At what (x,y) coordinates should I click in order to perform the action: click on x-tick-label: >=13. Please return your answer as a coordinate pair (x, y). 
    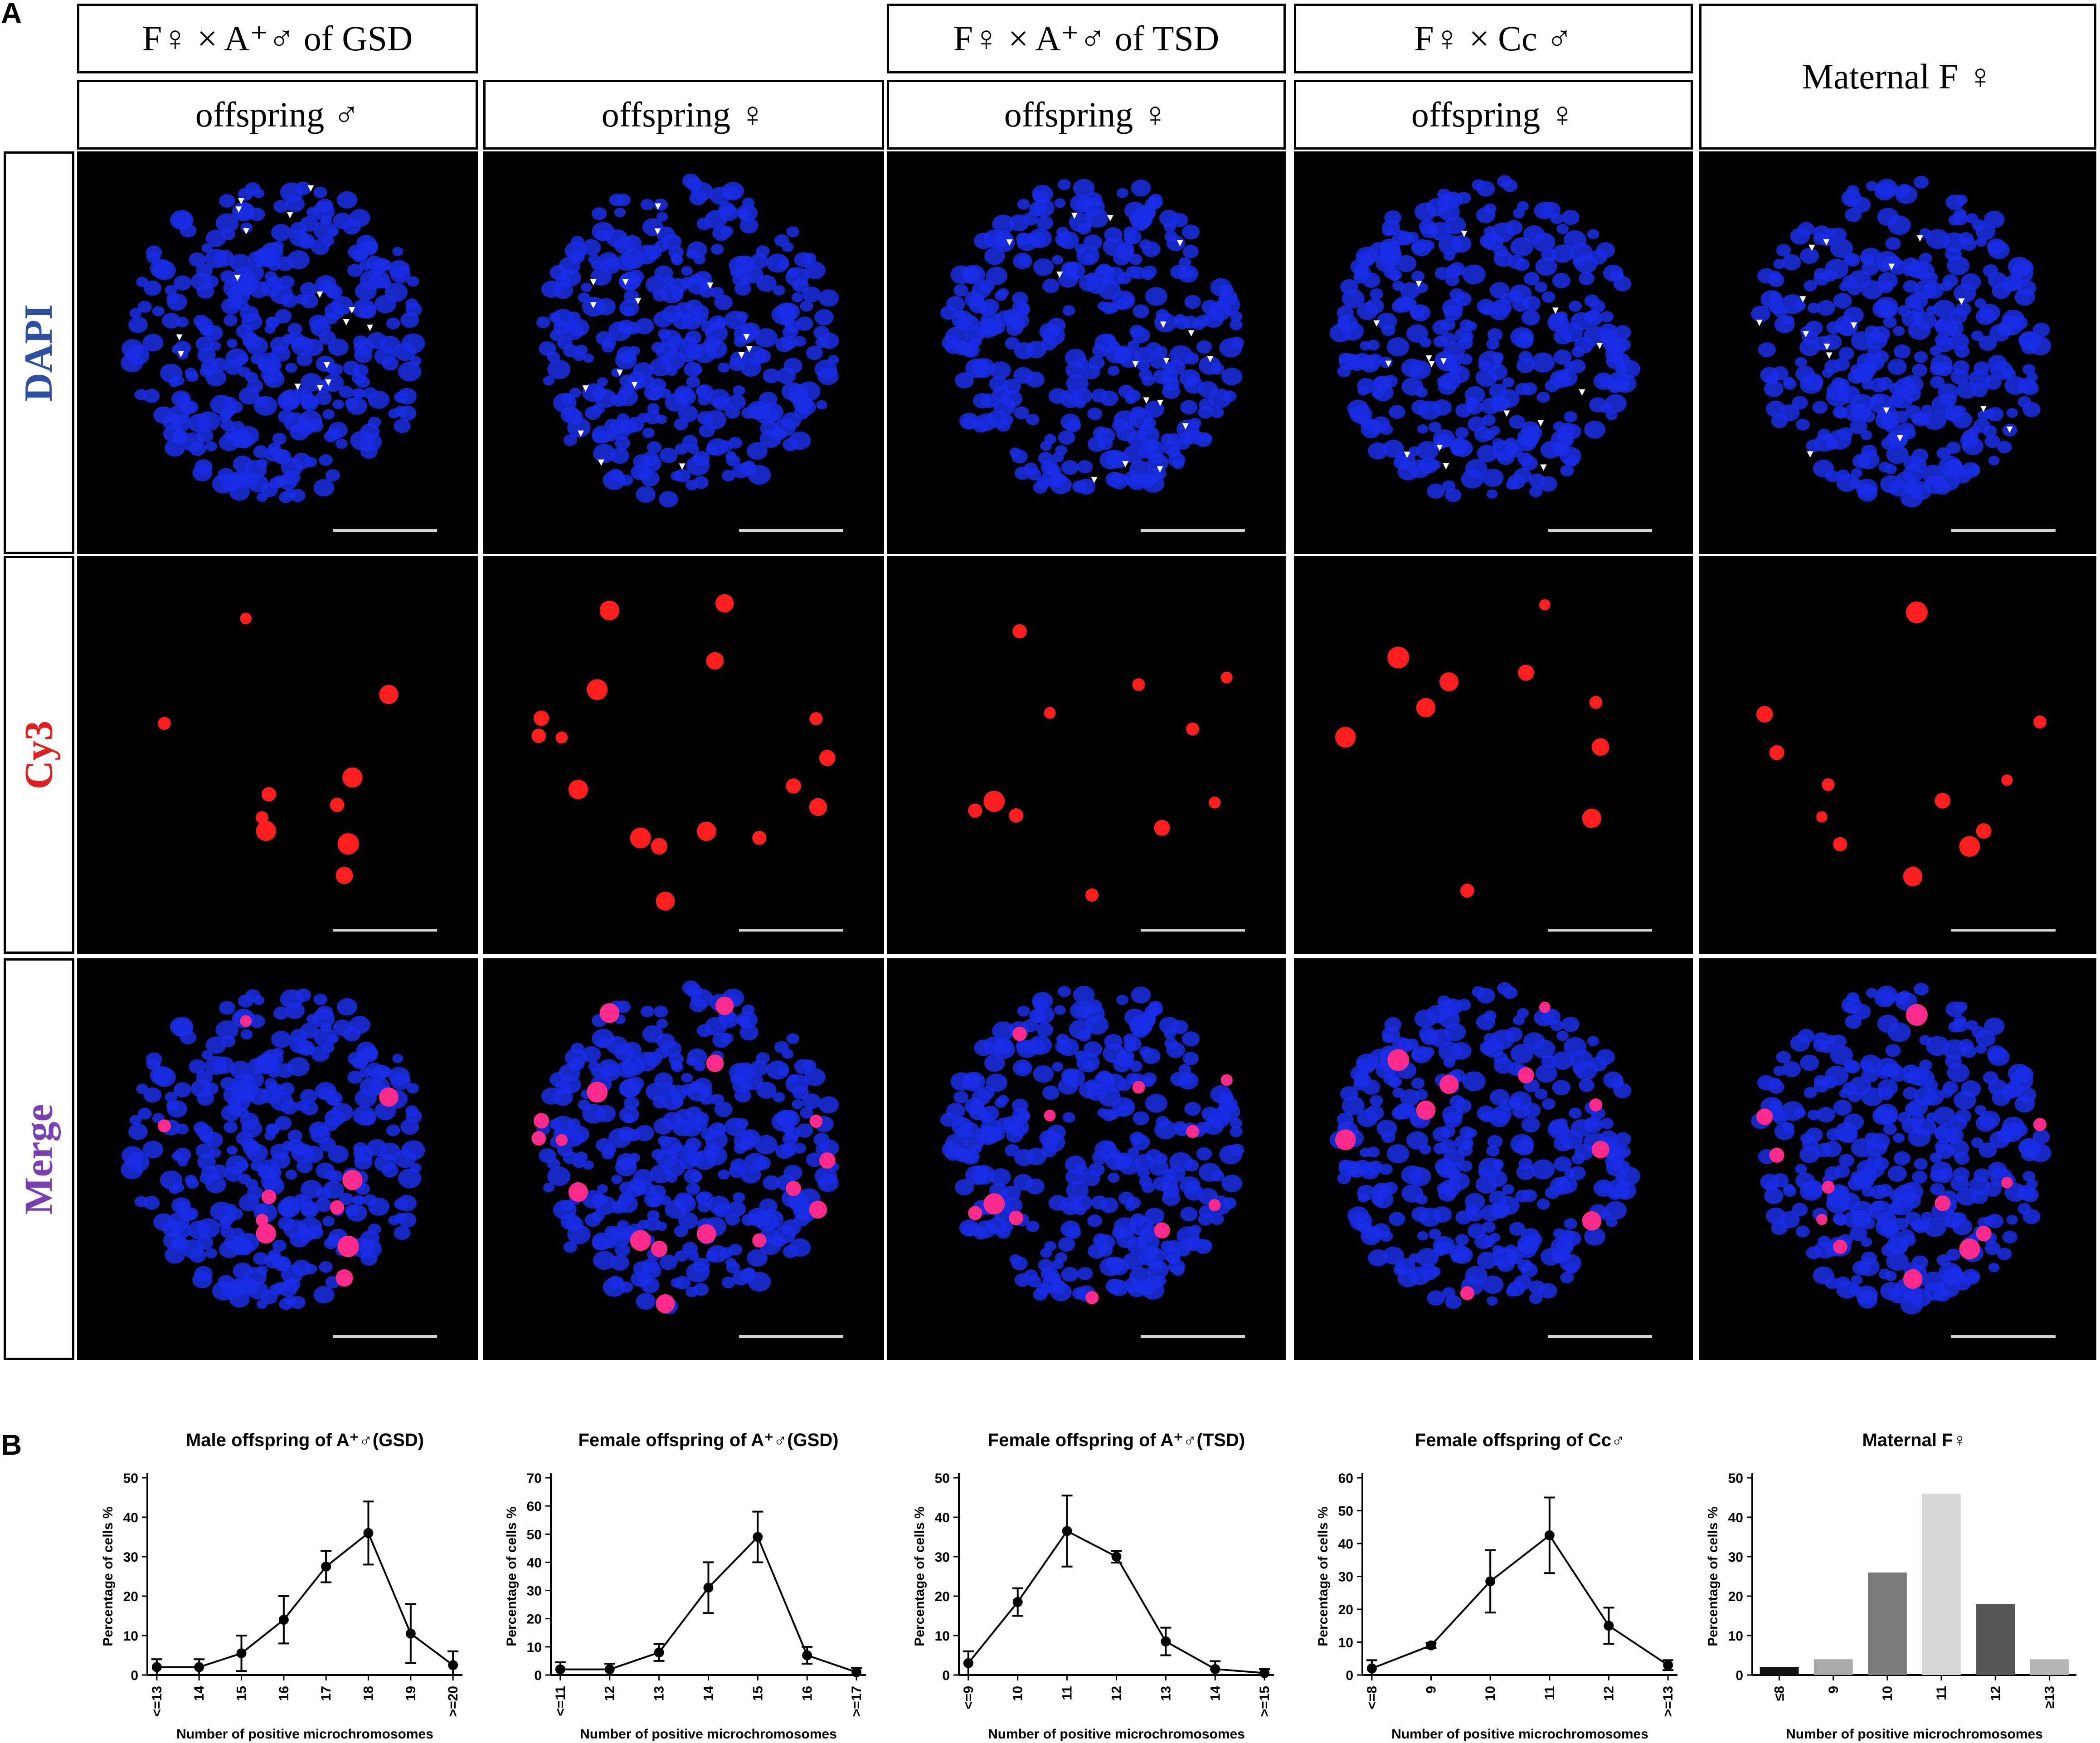
    Looking at the image, I should click on (1668, 1702).